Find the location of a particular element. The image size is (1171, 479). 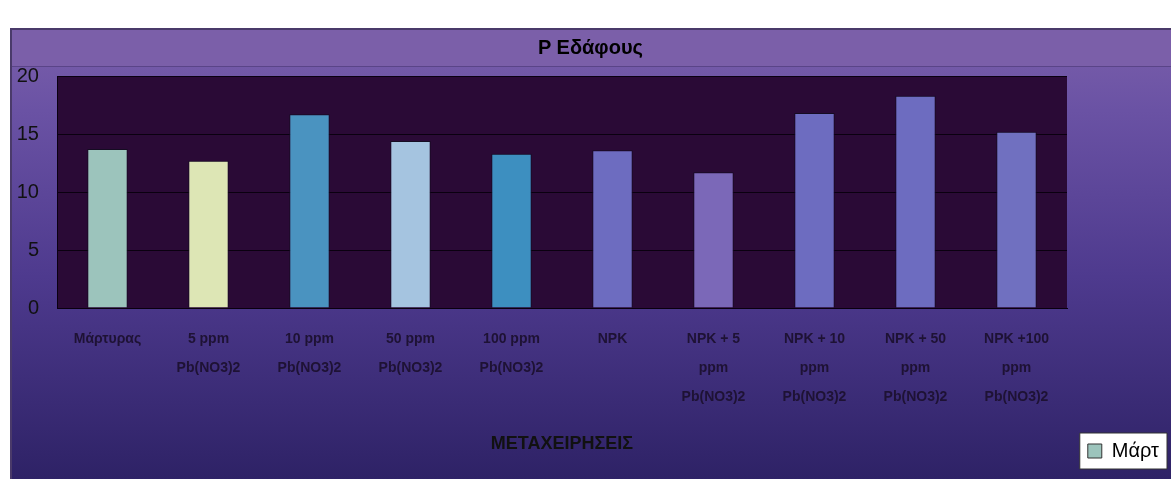

chart-title: P Εδάφους is located at coordinates (590, 46).